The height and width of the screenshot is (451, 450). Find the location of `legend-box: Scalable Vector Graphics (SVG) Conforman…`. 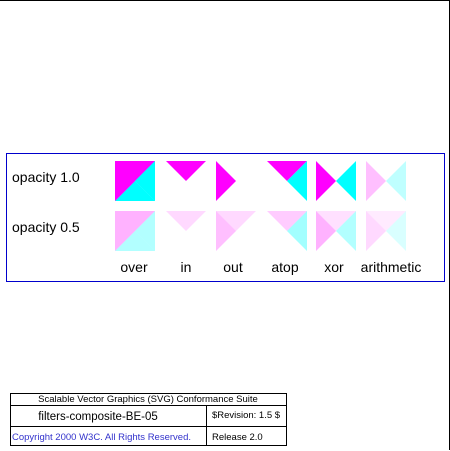

legend-box: Scalable Vector Graphics (SVG) Conforman… is located at coordinates (148, 419).